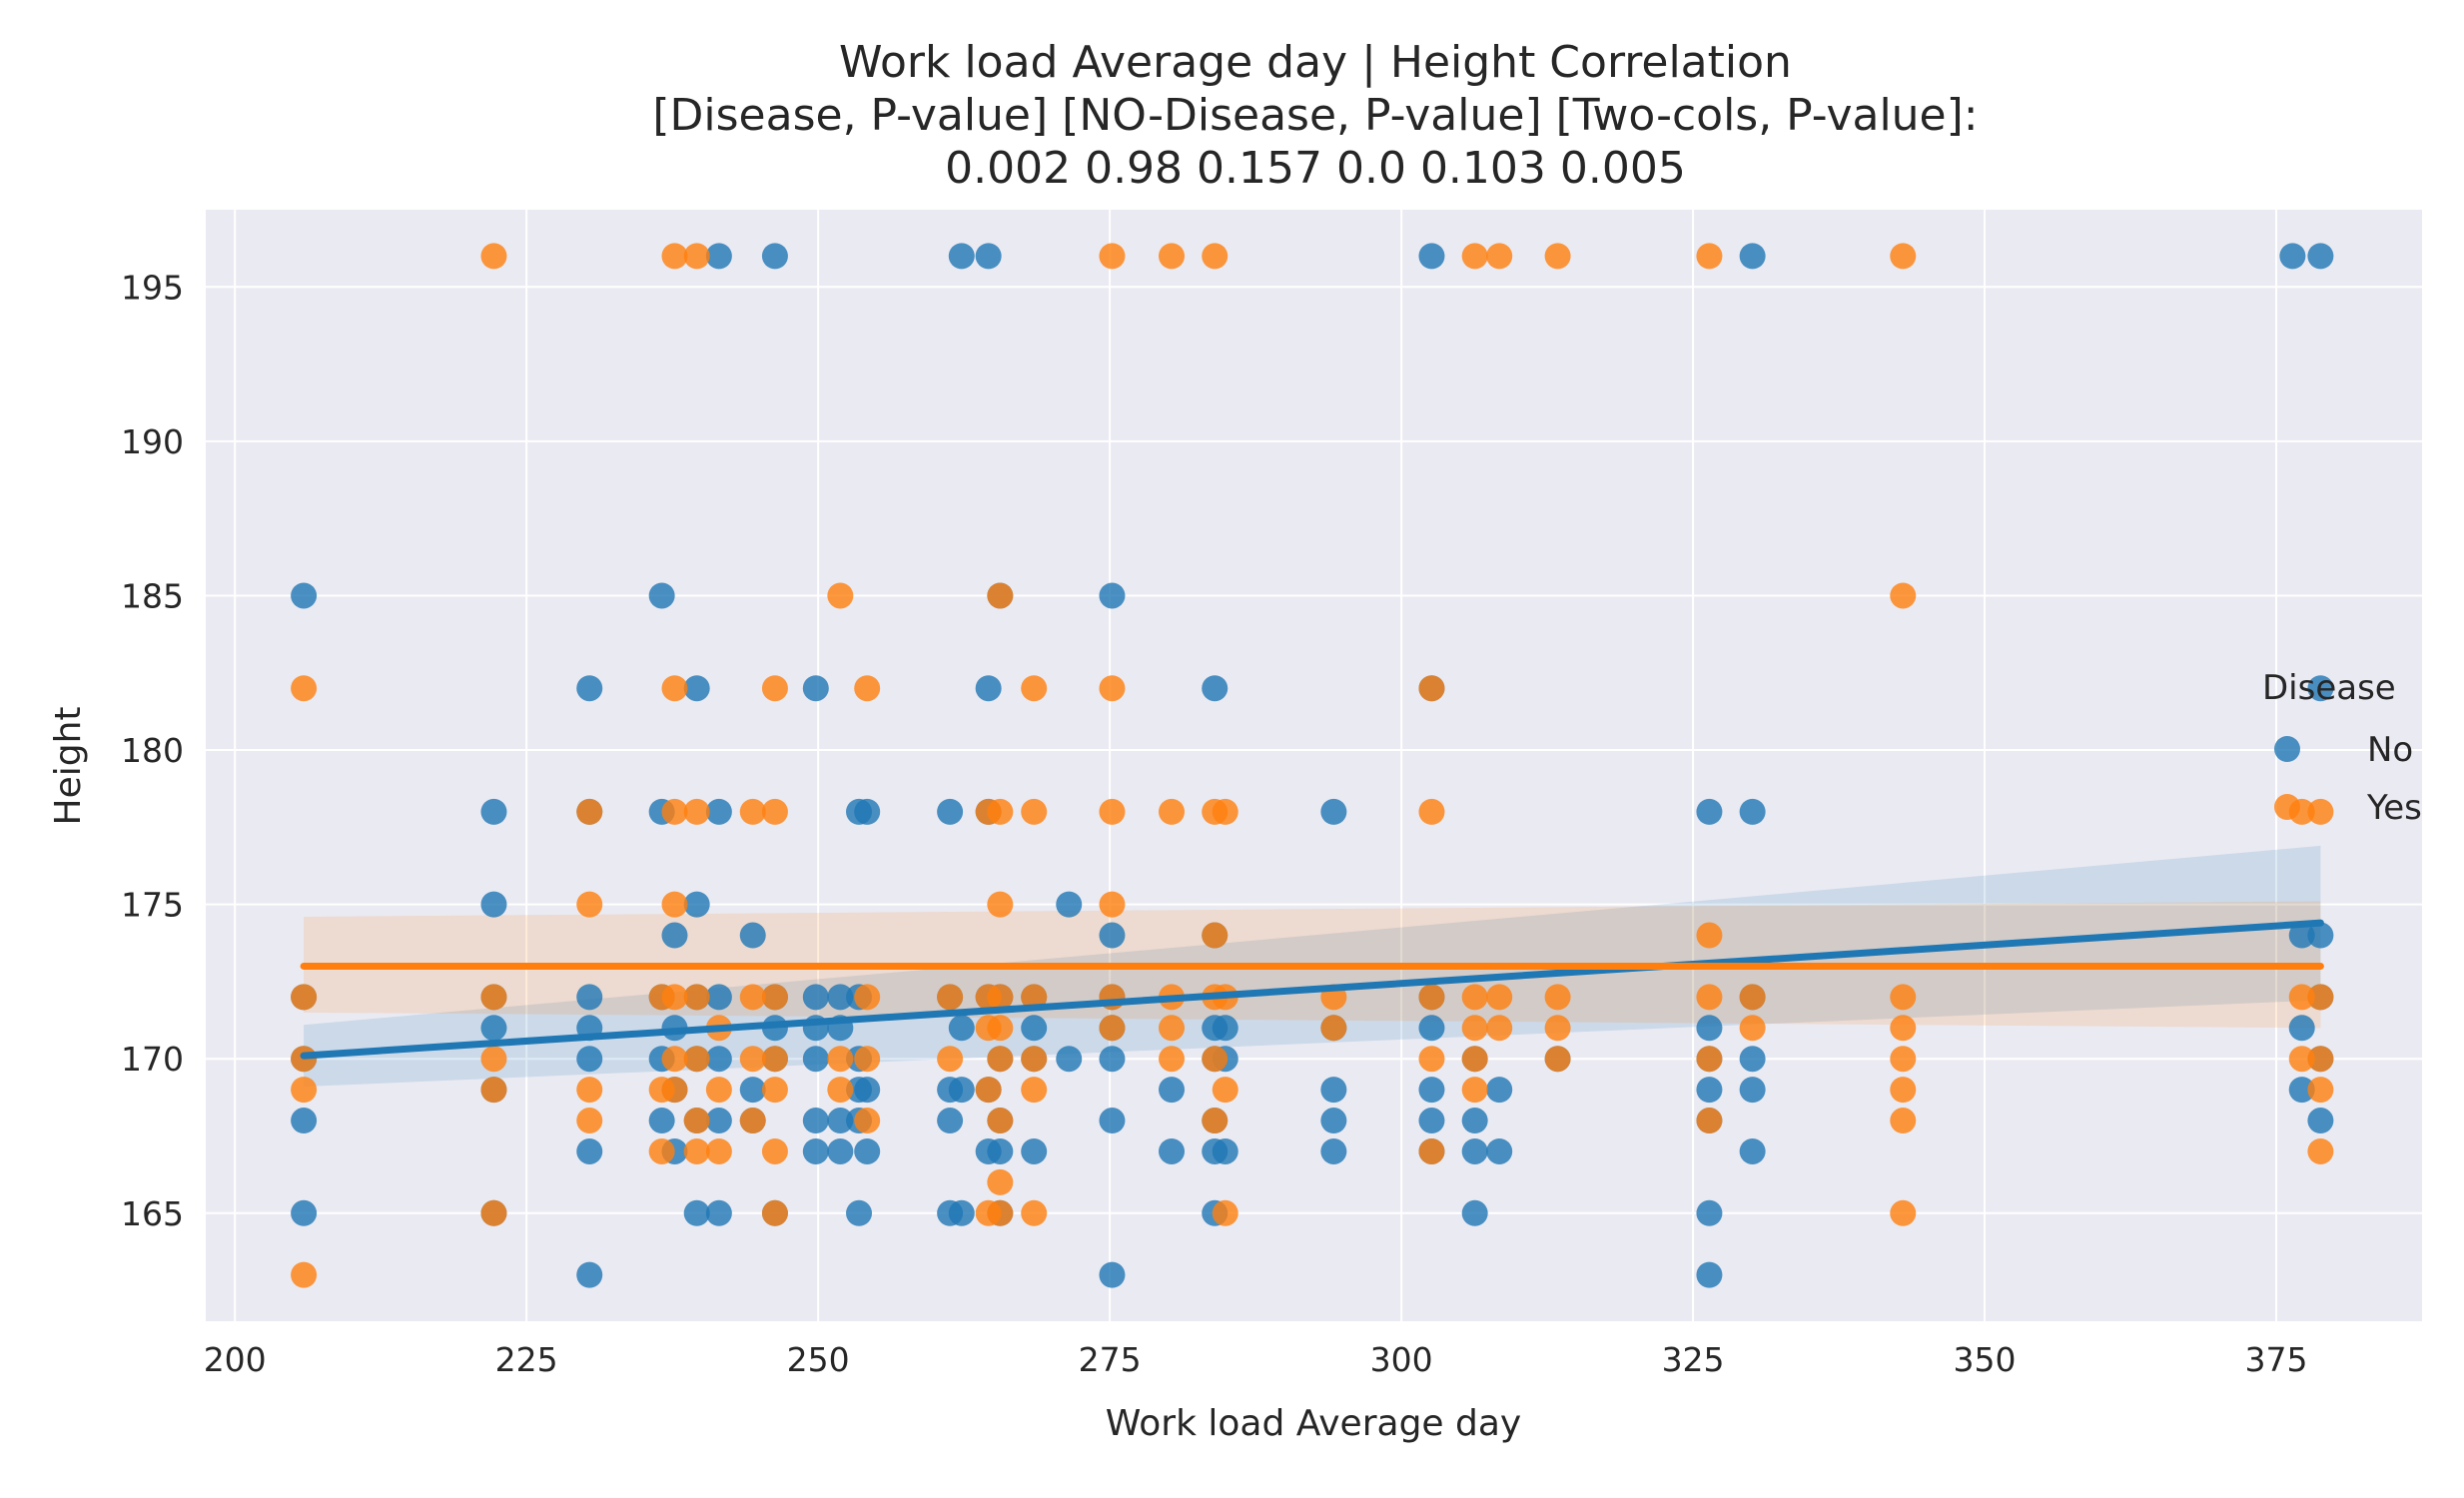  I want to click on x-tick-label: 350, so click(1986, 1359).